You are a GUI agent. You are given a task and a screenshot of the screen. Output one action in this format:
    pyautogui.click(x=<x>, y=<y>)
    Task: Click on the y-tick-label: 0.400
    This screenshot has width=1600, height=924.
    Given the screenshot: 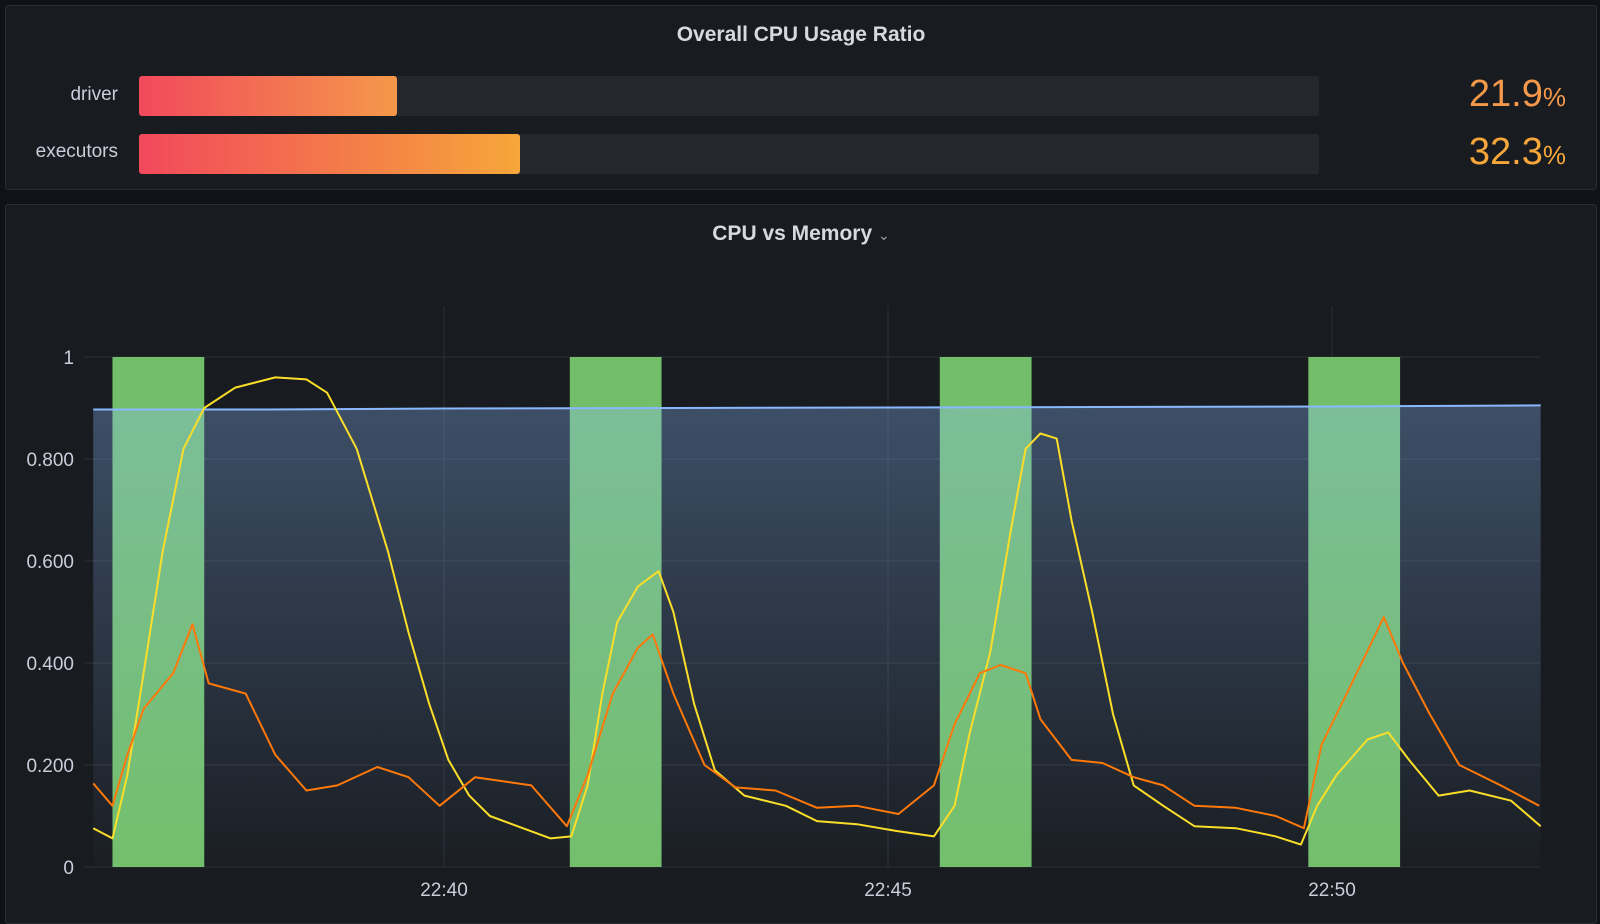 What is the action you would take?
    pyautogui.click(x=50, y=664)
    